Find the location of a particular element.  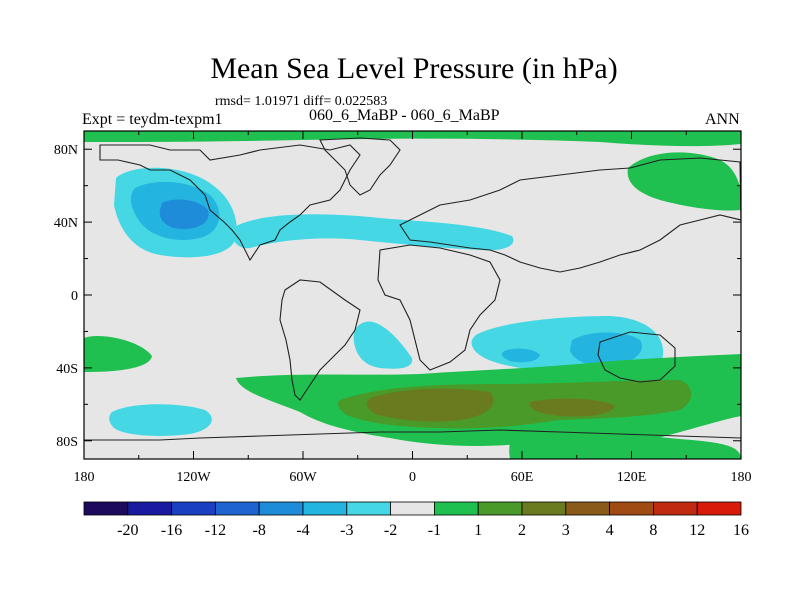

colorbar-label: 3 is located at coordinates (566, 530).